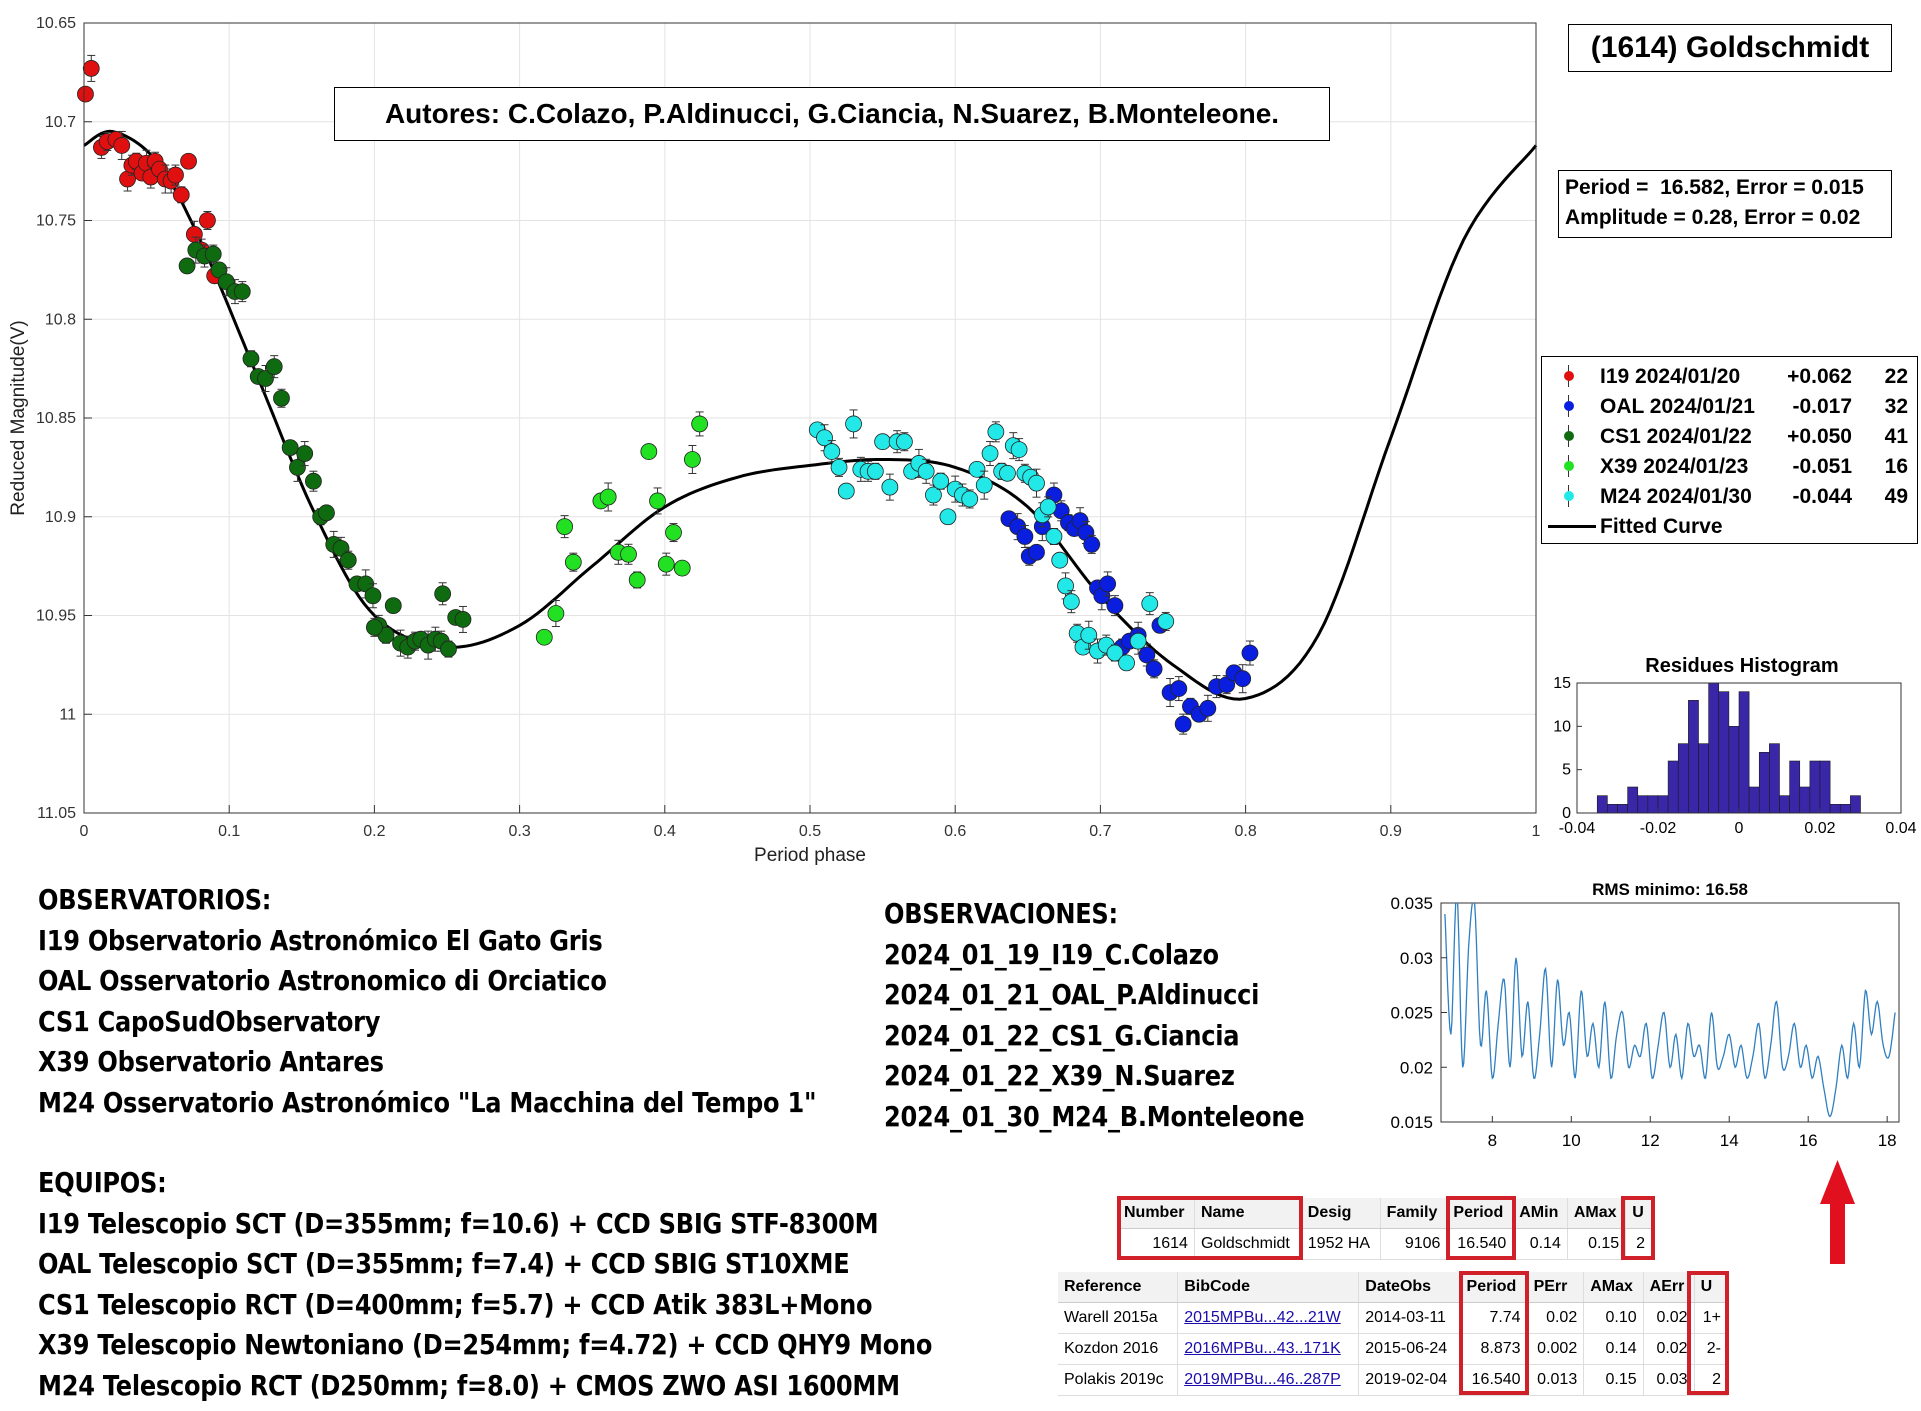  I want to click on histogram-y-tick-label: 5, so click(1566, 770).